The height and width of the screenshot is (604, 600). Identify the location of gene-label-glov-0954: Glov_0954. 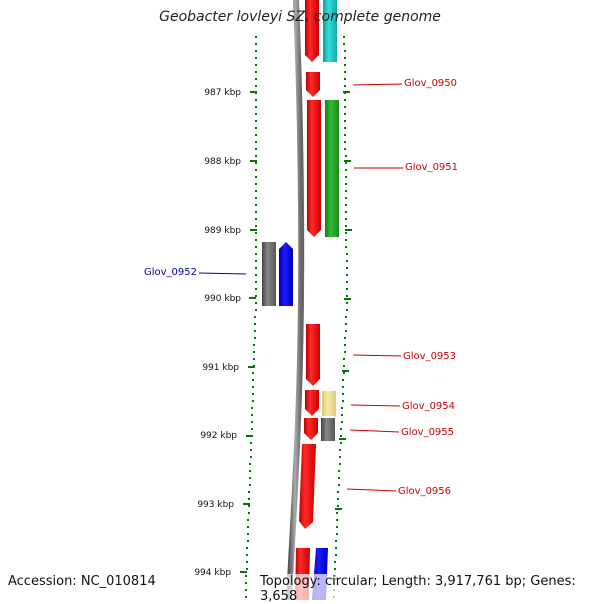
(428, 406).